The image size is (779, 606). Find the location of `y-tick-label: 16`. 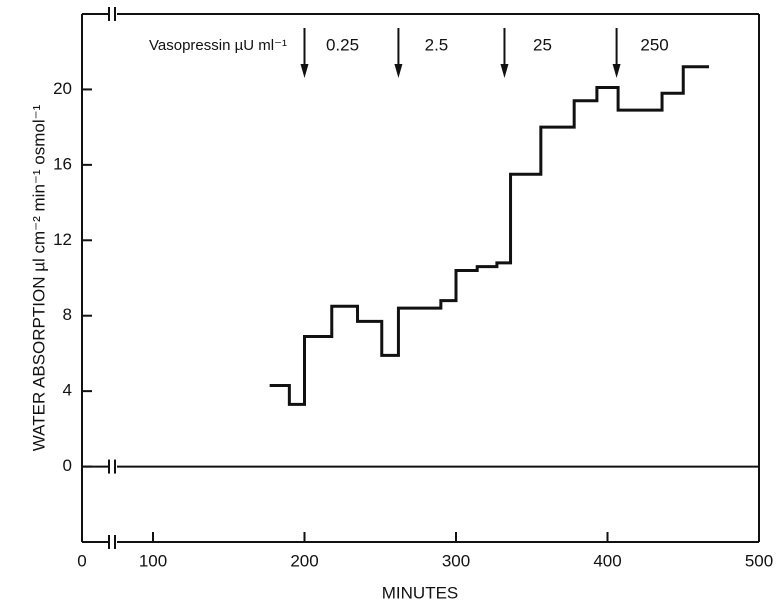

y-tick-label: 16 is located at coordinates (62, 163).